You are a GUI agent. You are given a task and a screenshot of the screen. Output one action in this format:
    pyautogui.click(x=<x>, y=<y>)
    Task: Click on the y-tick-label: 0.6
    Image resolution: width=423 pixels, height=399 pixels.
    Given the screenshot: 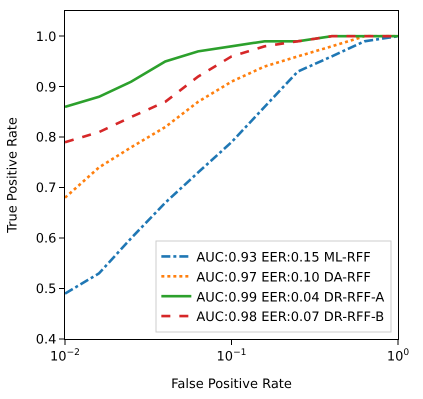 What is the action you would take?
    pyautogui.click(x=46, y=239)
    